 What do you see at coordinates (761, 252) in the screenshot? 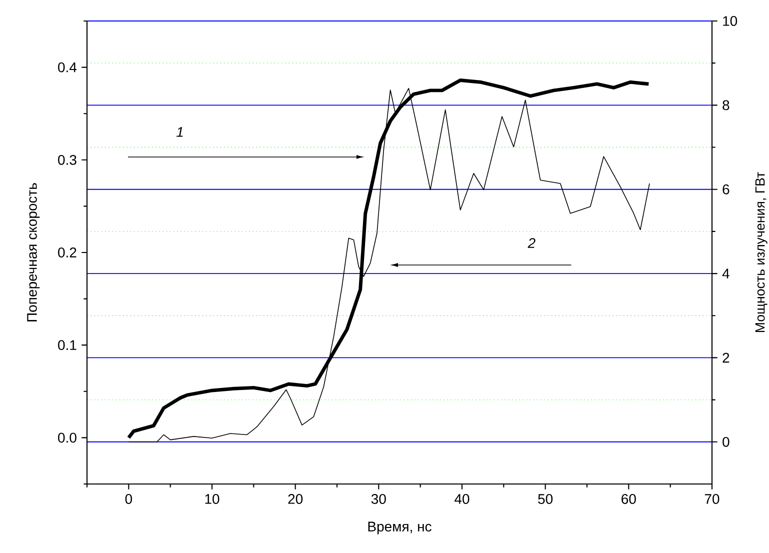
I see `y2-axis-title: Мощность излучения, ГВт` at bounding box center [761, 252].